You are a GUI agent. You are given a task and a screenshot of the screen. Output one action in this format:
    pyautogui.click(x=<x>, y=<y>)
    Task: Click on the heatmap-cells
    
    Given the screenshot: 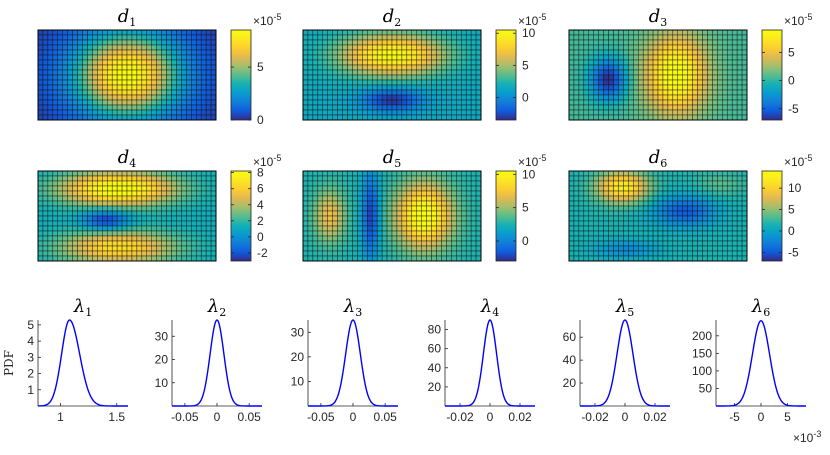 What is the action you would take?
    pyautogui.click(x=392, y=216)
    